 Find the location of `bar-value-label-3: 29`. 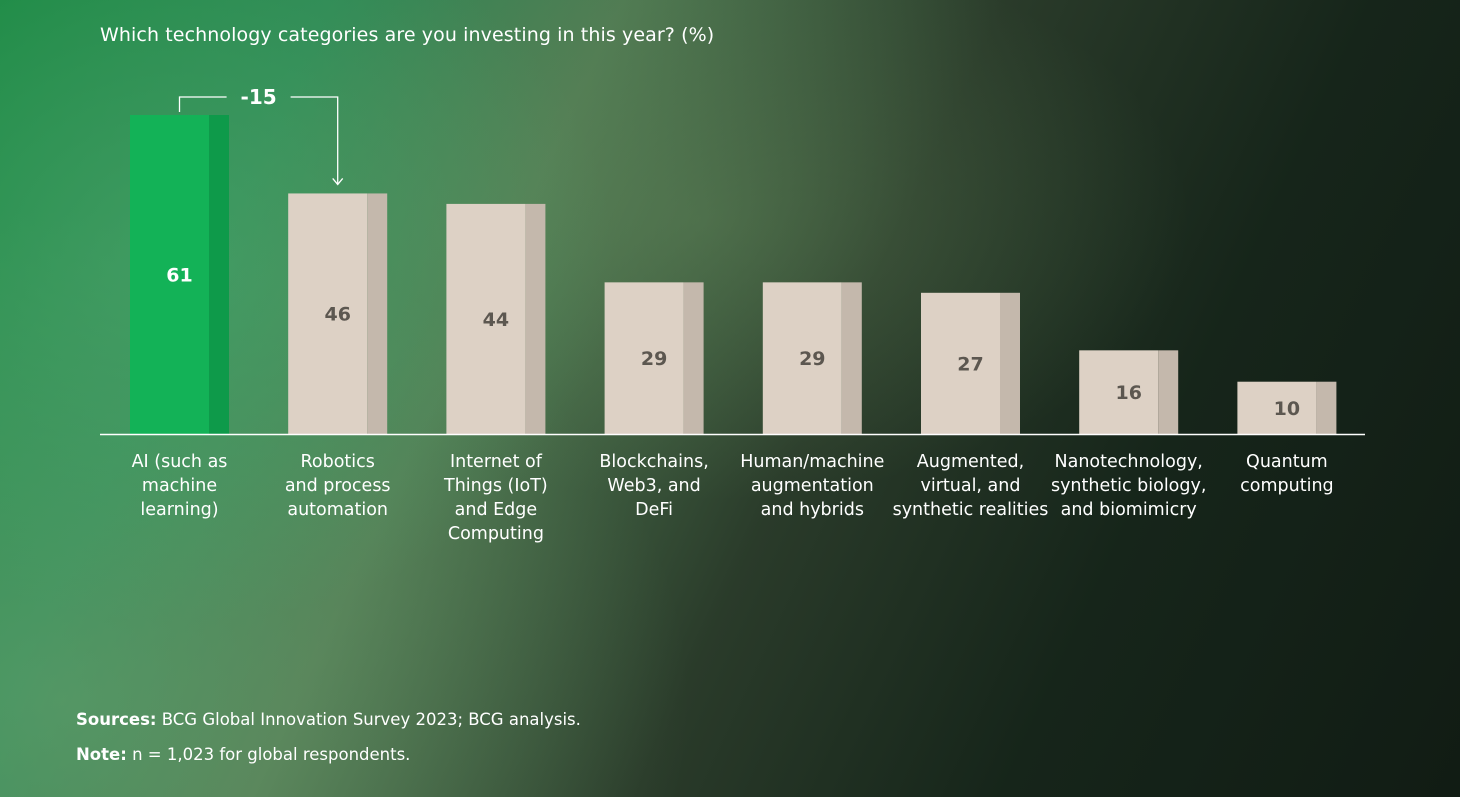

bar-value-label-3: 29 is located at coordinates (654, 359).